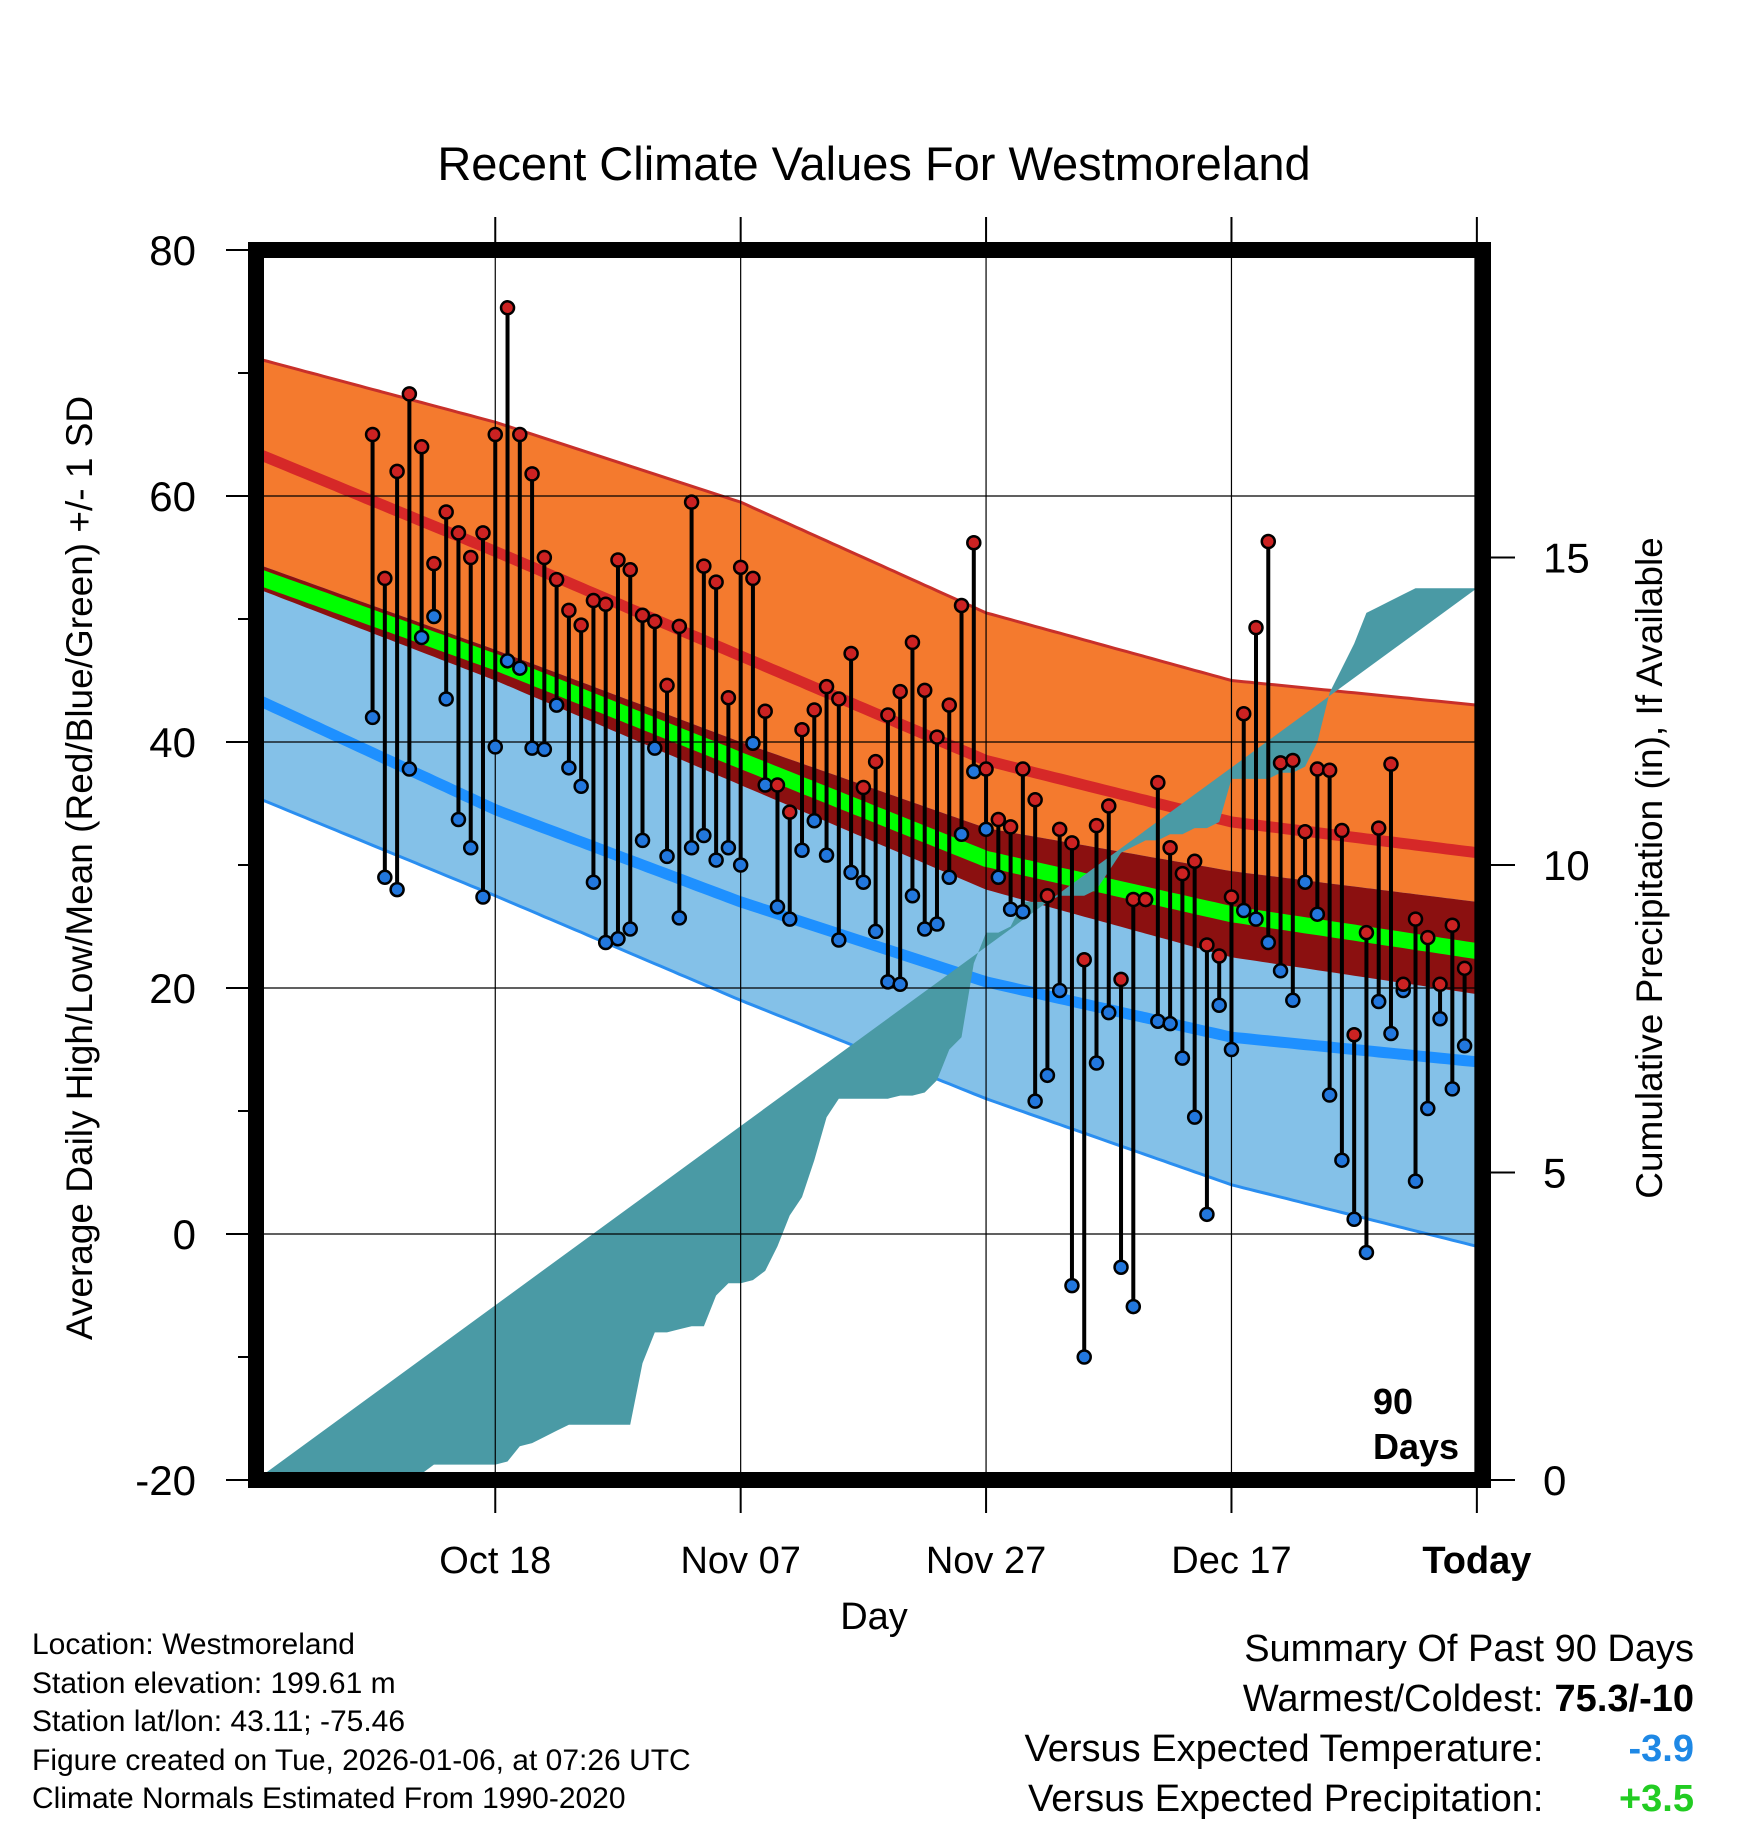 The height and width of the screenshot is (1828, 1748). I want to click on station-elevation: Station elevation: 199.61 m, so click(214, 1683).